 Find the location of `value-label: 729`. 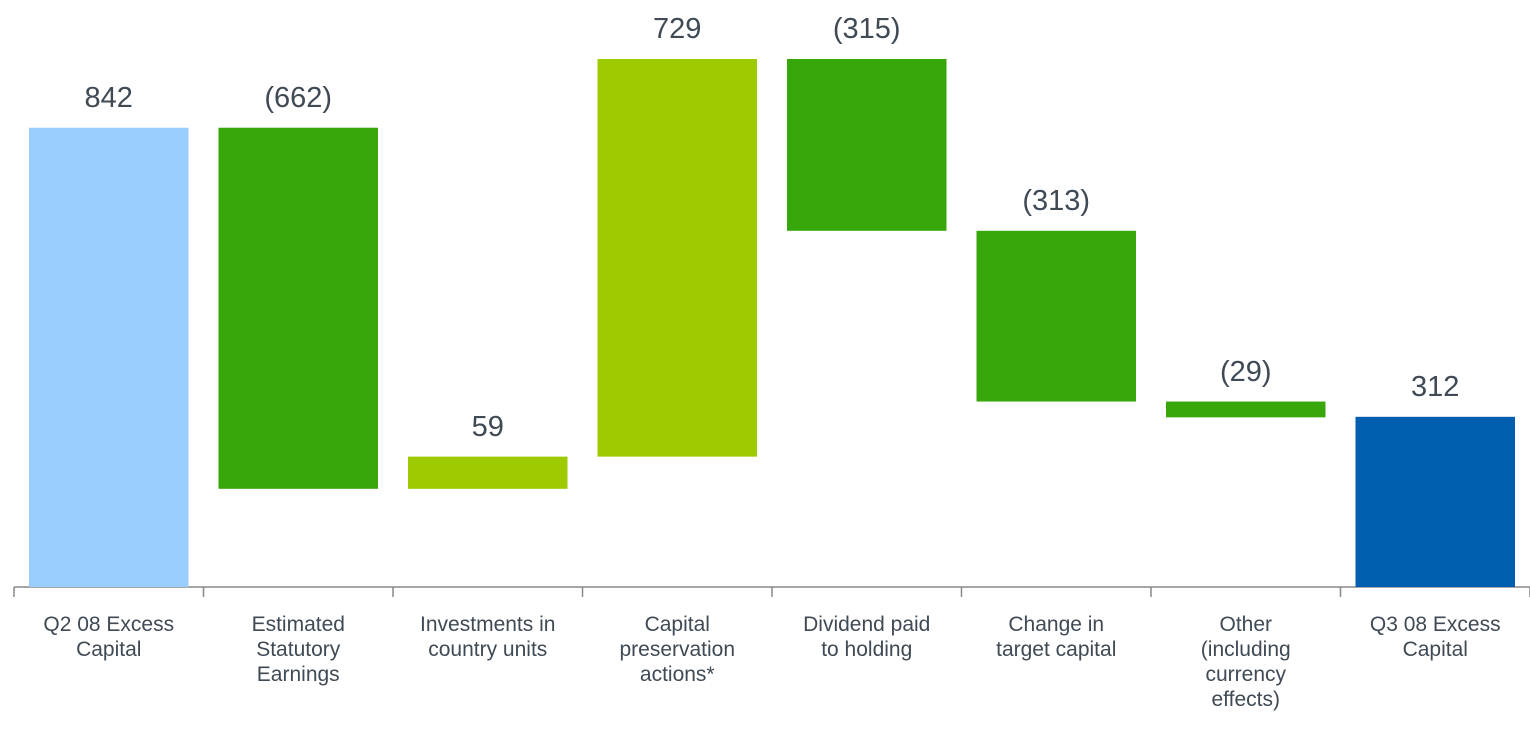

value-label: 729 is located at coordinates (677, 29).